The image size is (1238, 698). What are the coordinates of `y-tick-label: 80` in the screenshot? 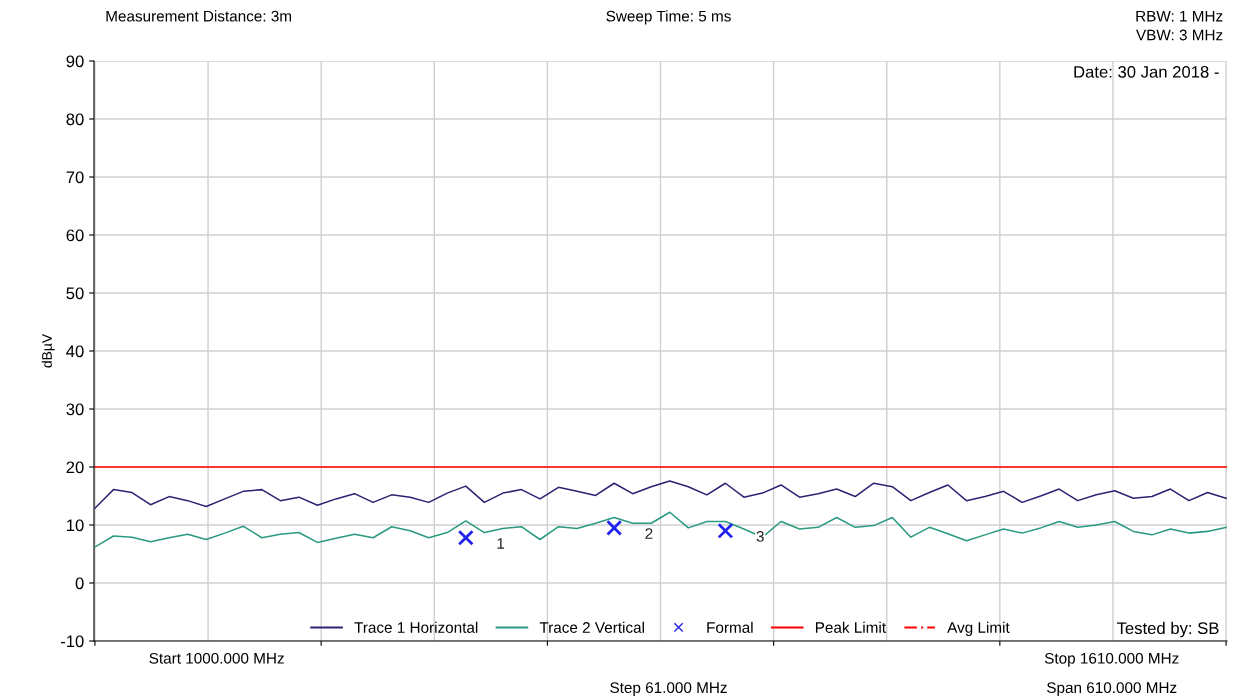 It's located at (75, 119).